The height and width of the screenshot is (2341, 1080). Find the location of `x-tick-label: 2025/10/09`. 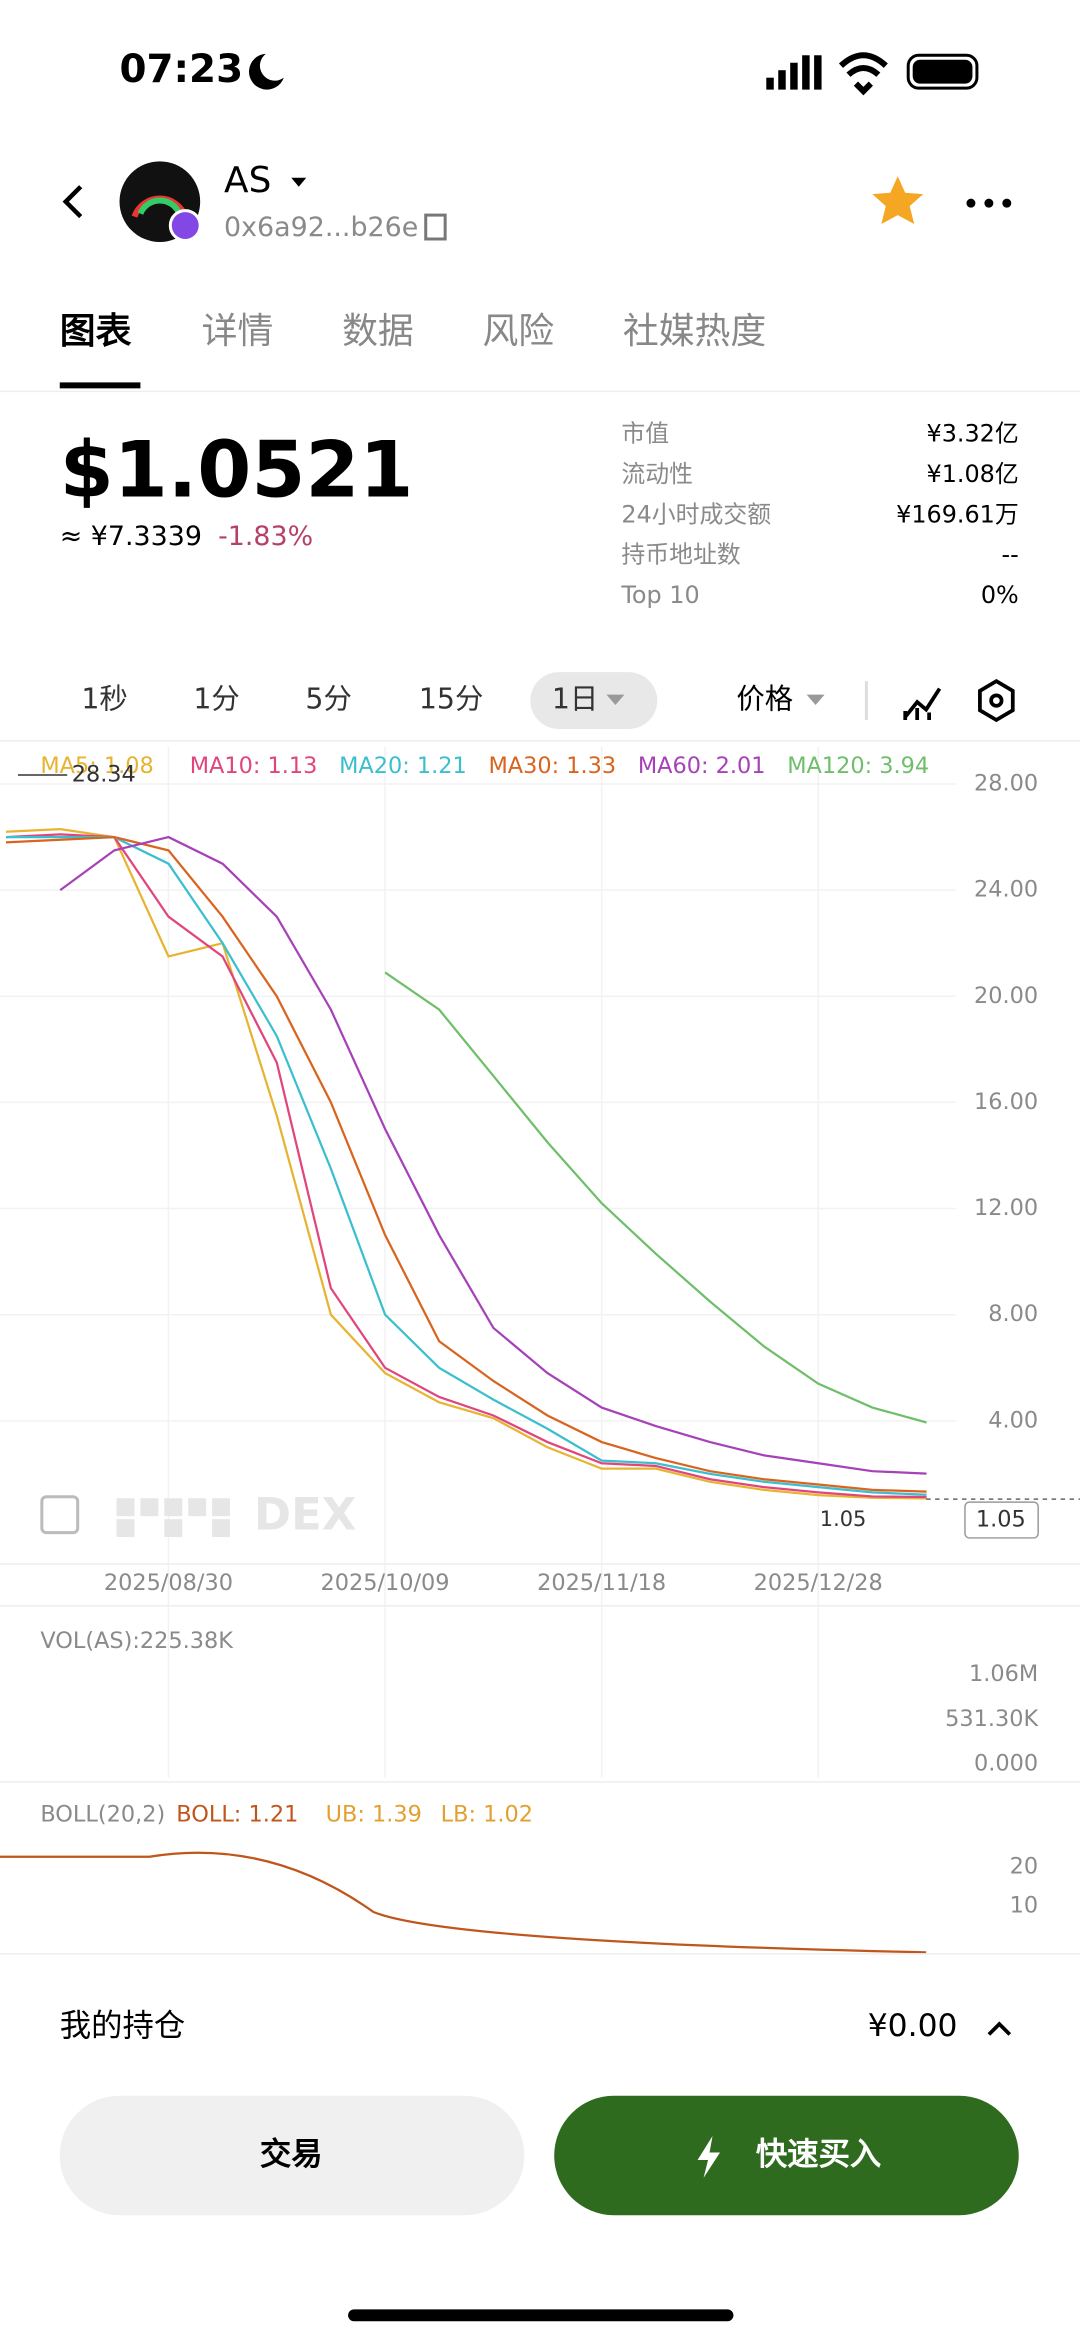

x-tick-label: 2025/10/09 is located at coordinates (384, 1583).